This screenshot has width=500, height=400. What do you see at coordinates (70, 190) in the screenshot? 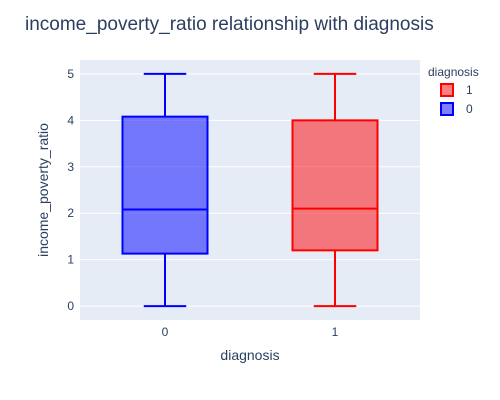
I see `y-ticks: 0 1 2 3 4 5` at bounding box center [70, 190].